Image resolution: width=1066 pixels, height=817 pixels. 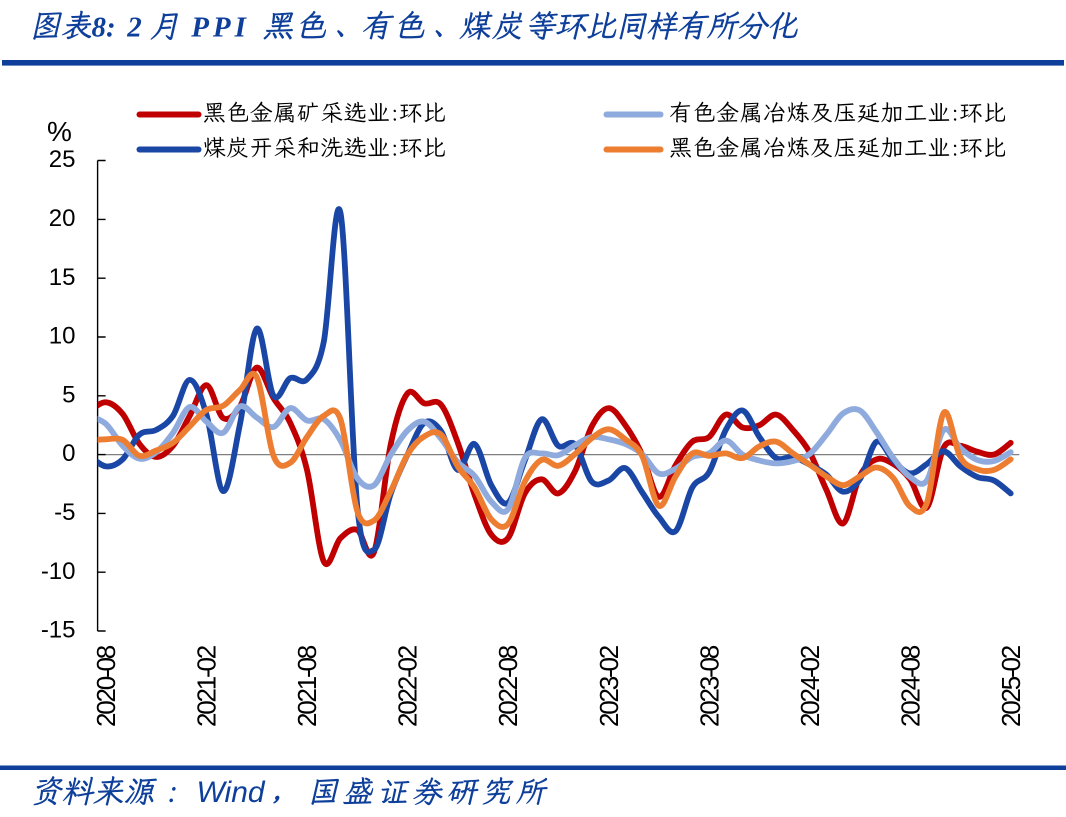 What do you see at coordinates (64, 512) in the screenshot?
I see `svg-text: -5` at bounding box center [64, 512].